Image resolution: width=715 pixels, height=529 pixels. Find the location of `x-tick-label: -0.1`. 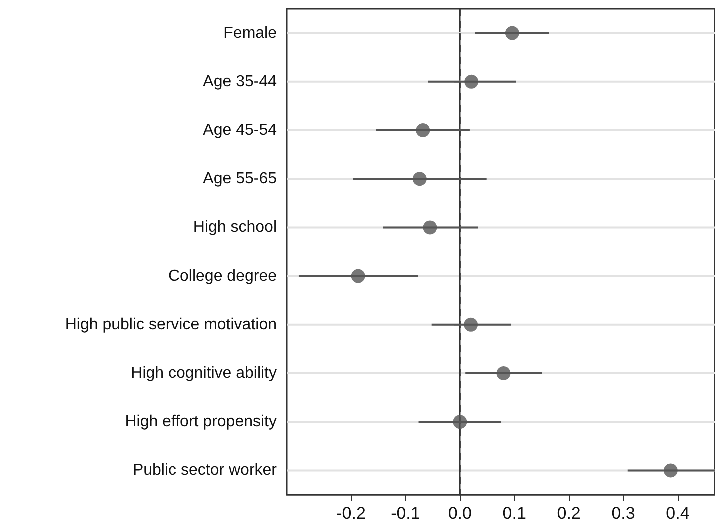

x-tick-label: -0.1 is located at coordinates (405, 513).